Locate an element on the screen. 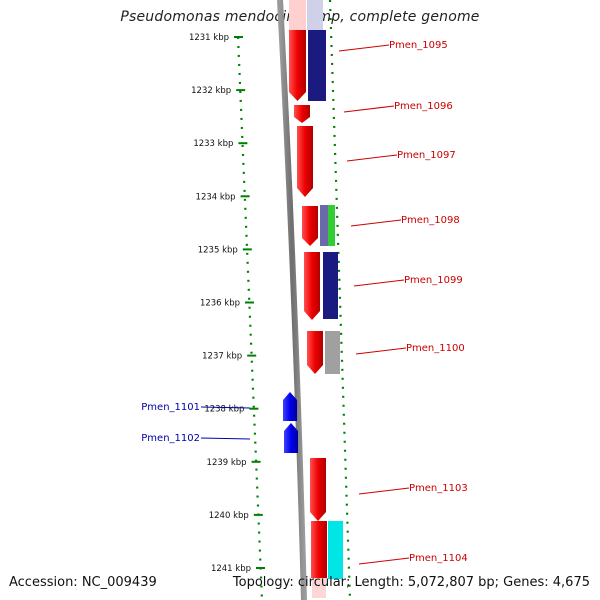  gene-label: Pmen_1096 is located at coordinates (423, 106).